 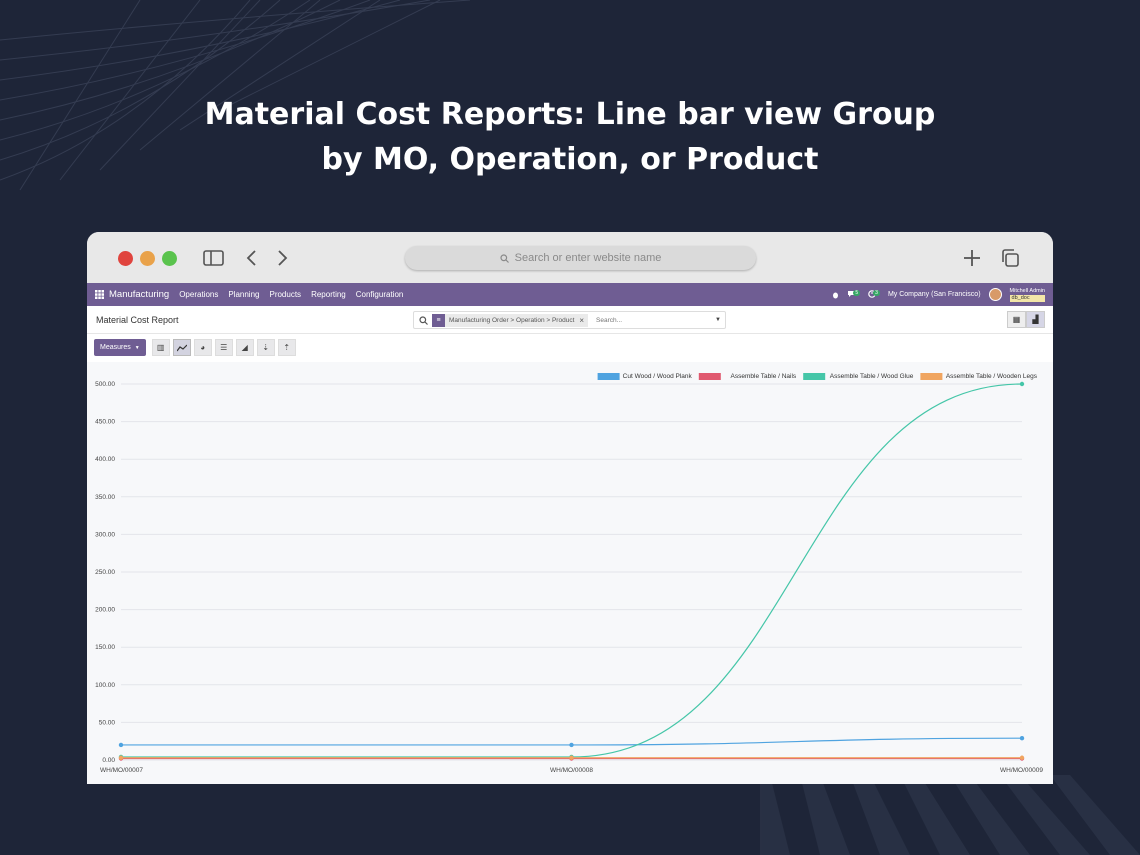 I want to click on tabs-overview-icon, so click(x=1010, y=258).